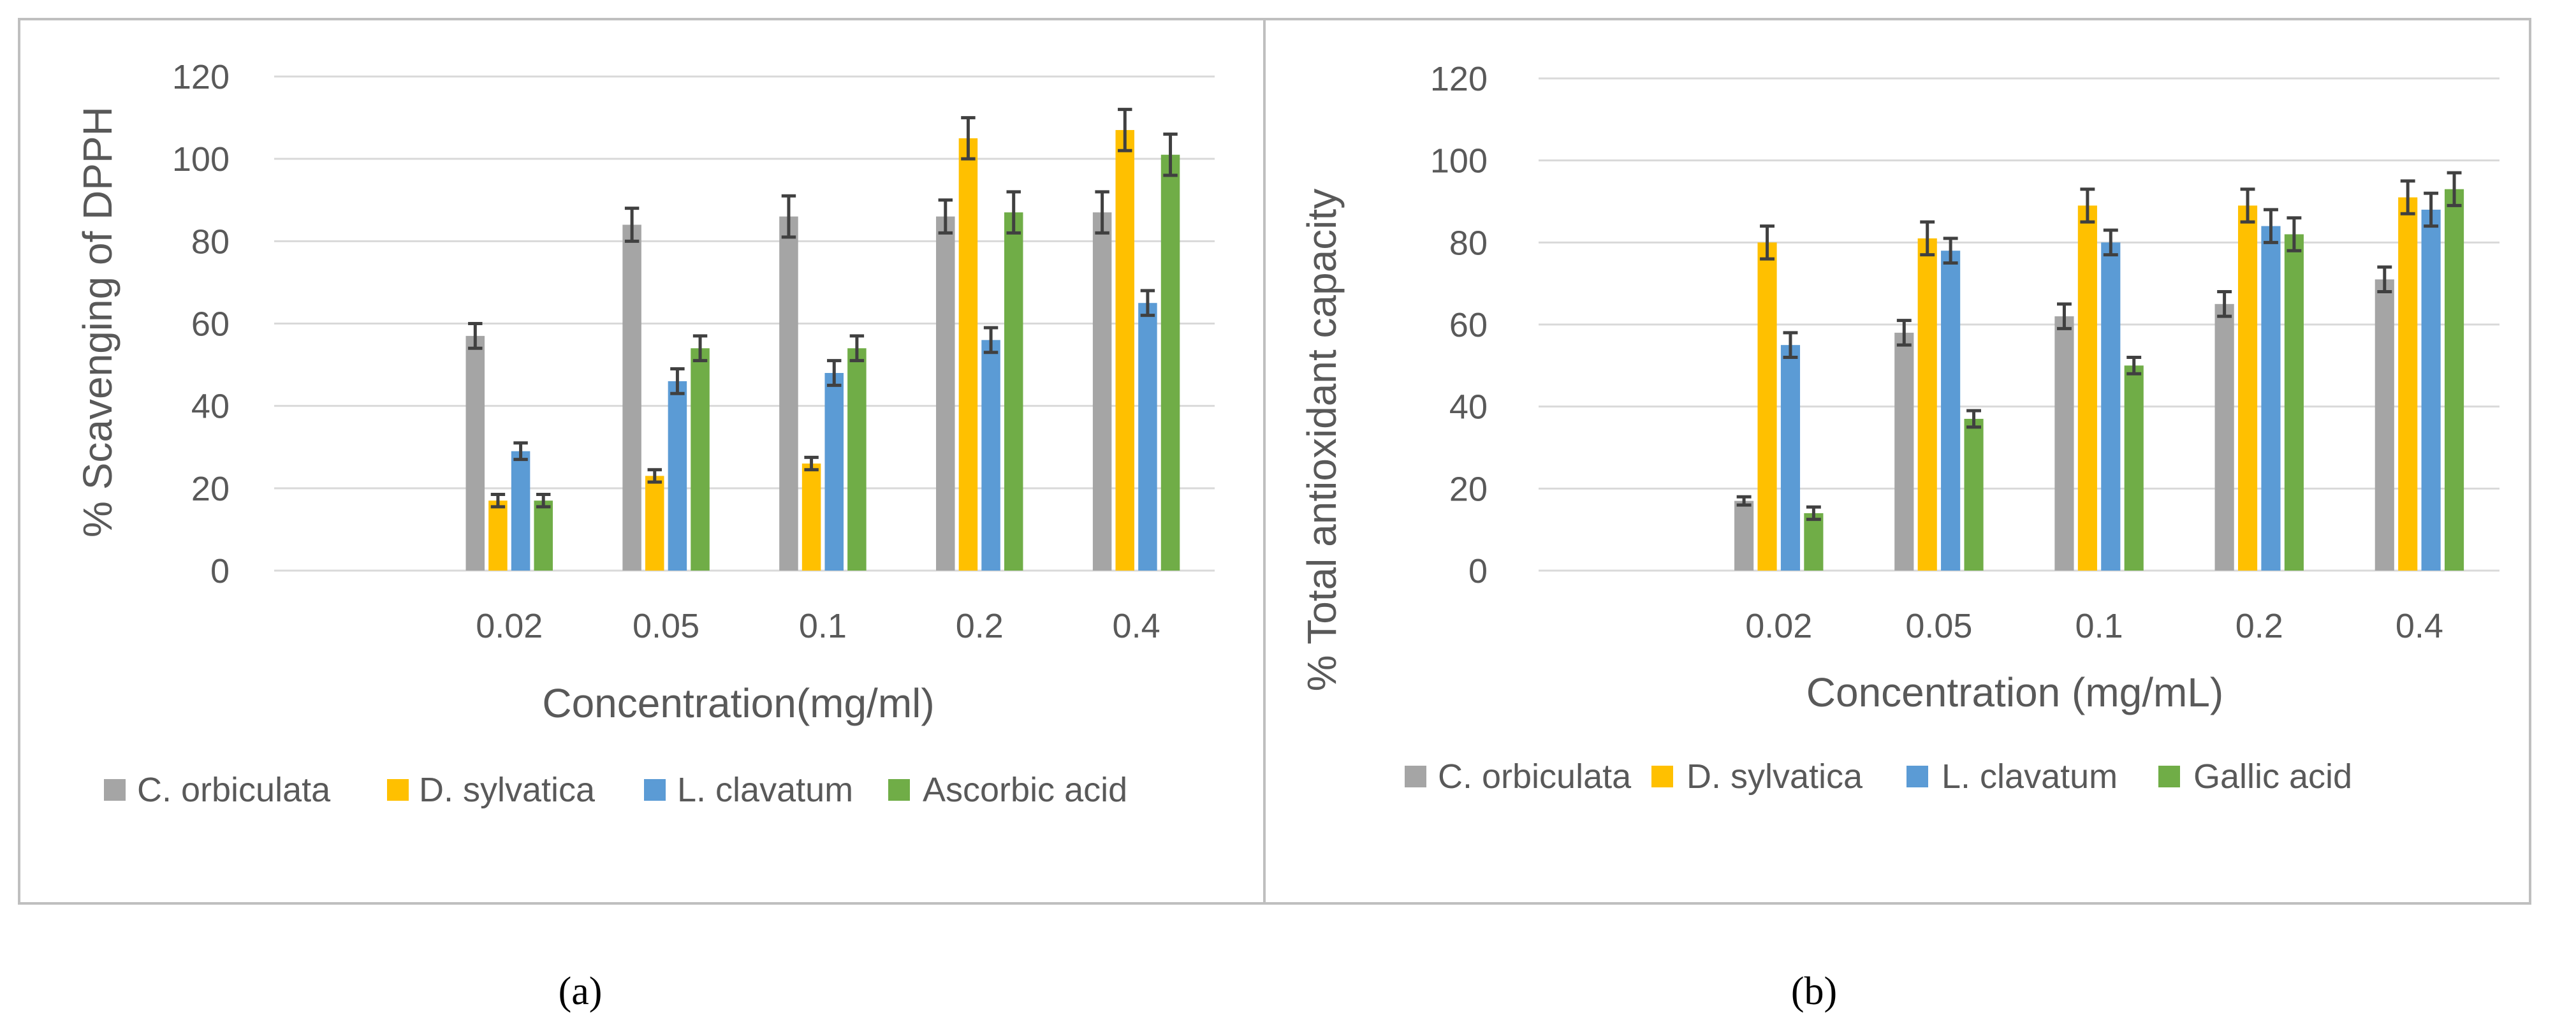 This screenshot has height=1029, width=2576. I want to click on bar-a-l-clavatum-0.1, so click(834, 472).